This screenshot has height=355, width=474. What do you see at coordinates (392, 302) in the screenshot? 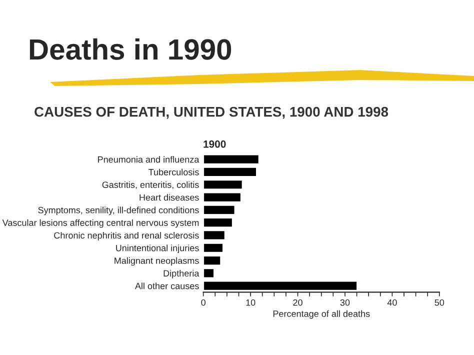
I see `x-tick-label: 40` at bounding box center [392, 302].